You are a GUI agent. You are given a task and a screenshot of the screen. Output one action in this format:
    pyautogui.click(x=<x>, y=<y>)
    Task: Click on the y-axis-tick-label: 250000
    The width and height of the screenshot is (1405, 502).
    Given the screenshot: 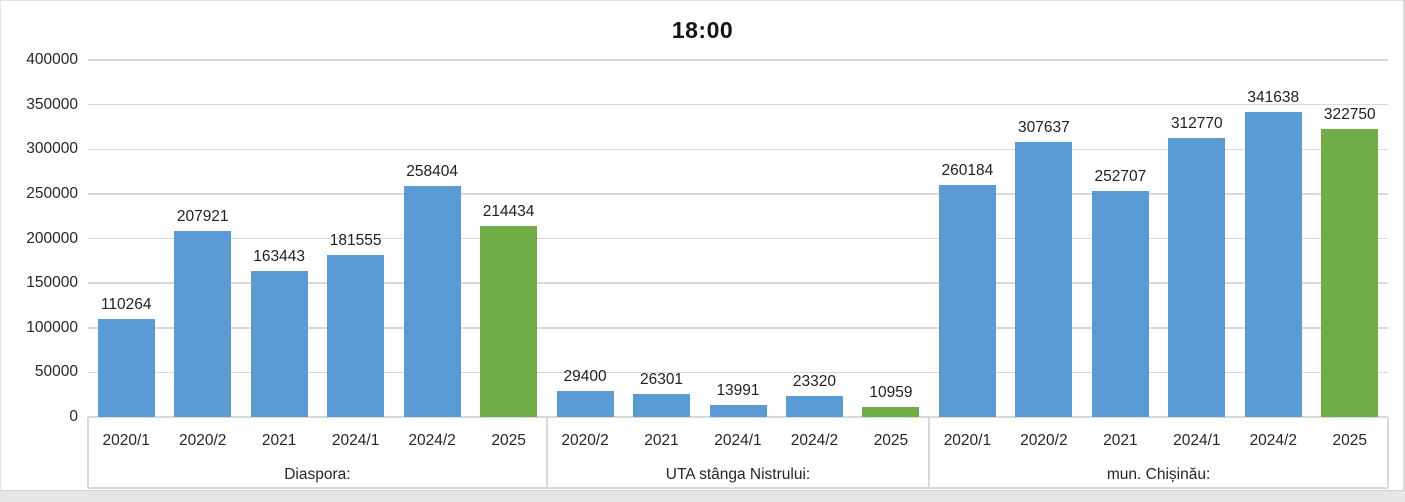 What is the action you would take?
    pyautogui.click(x=52, y=193)
    